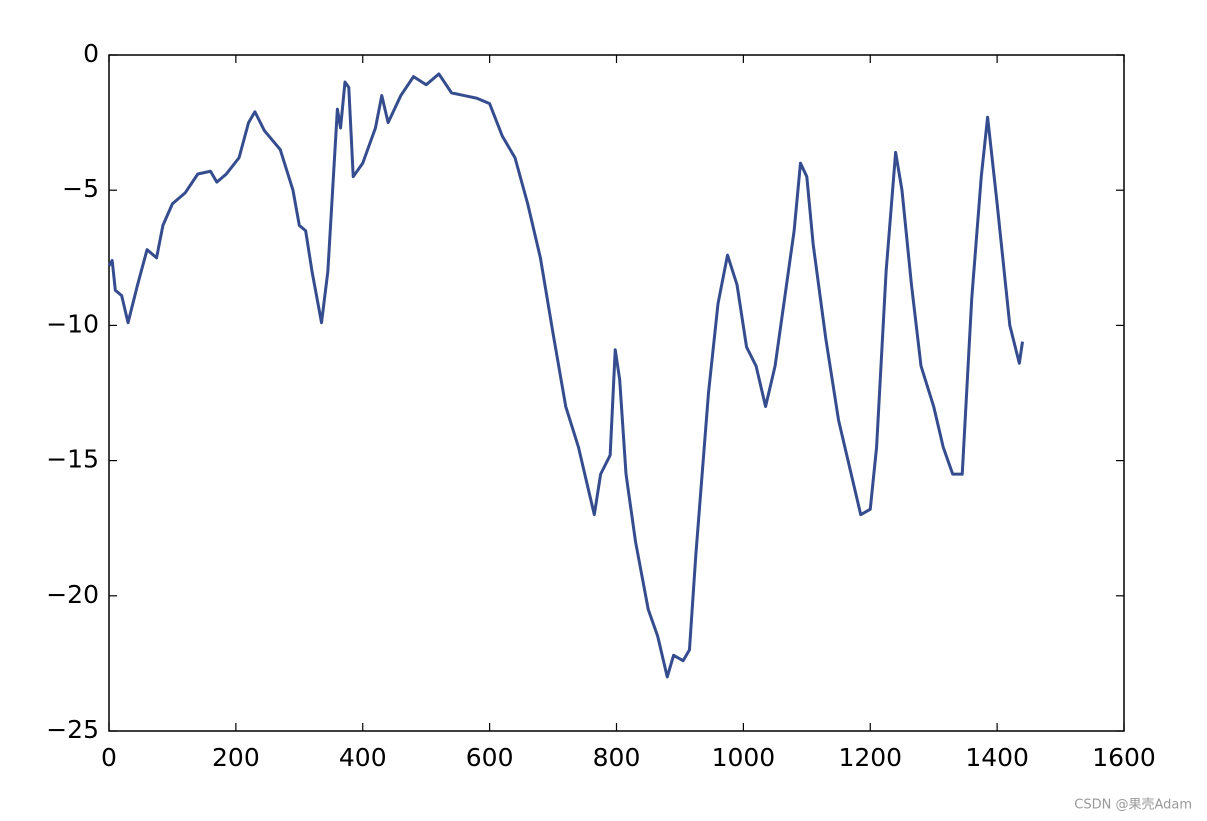 The image size is (1207, 821). Describe the element at coordinates (490, 757) in the screenshot. I see `x-tick-label: 600` at that location.